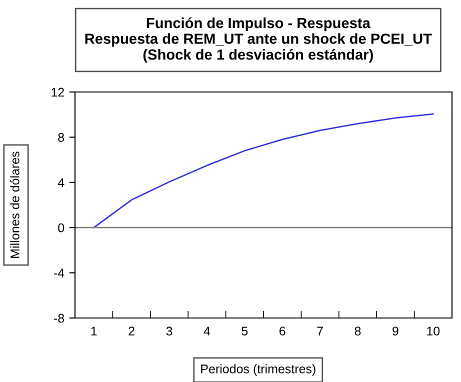 This screenshot has height=382, width=461. I want to click on y-tick-label: 4, so click(61, 182).